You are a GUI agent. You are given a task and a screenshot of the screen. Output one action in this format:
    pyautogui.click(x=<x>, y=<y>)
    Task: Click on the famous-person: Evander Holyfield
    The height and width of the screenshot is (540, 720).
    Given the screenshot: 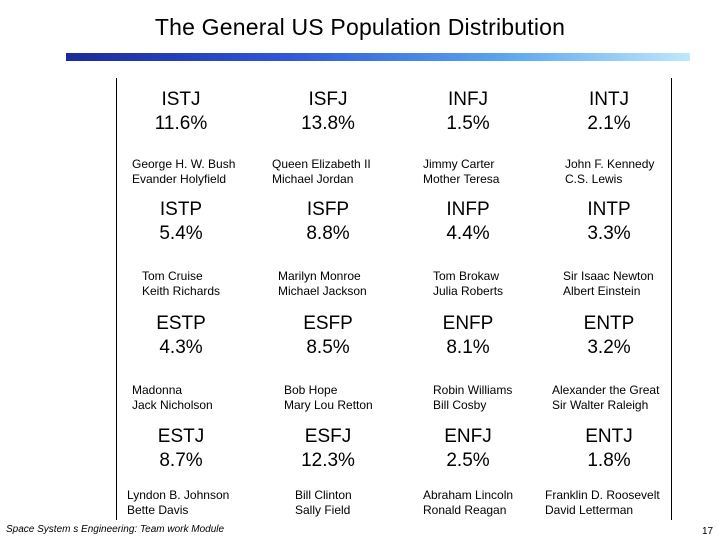 What is the action you would take?
    pyautogui.click(x=179, y=179)
    